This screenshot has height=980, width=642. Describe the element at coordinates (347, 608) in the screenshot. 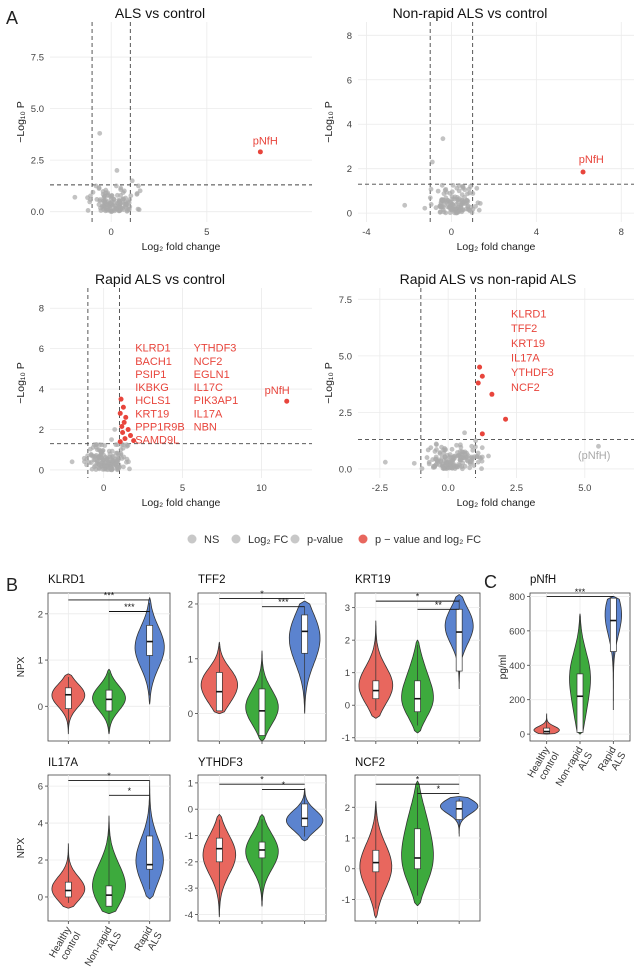

I see `y-tick-label: 3` at that location.